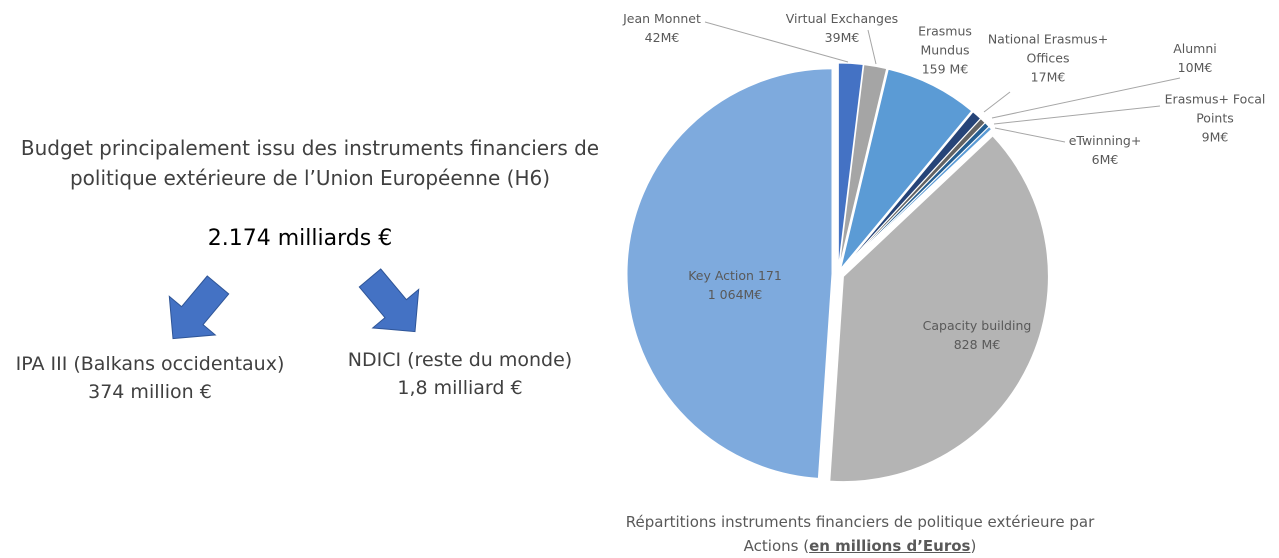 This screenshot has width=1279, height=558. Describe the element at coordinates (735, 275) in the screenshot. I see `slice-name: Key Action 171` at that location.